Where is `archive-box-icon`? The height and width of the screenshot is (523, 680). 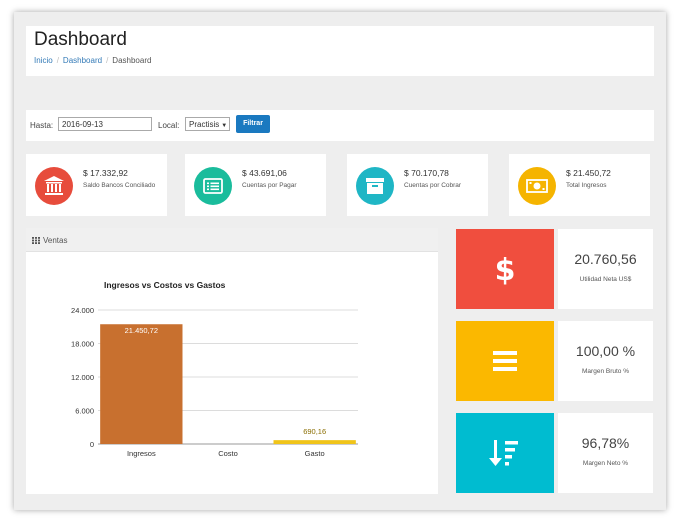
archive-box-icon is located at coordinates (375, 186).